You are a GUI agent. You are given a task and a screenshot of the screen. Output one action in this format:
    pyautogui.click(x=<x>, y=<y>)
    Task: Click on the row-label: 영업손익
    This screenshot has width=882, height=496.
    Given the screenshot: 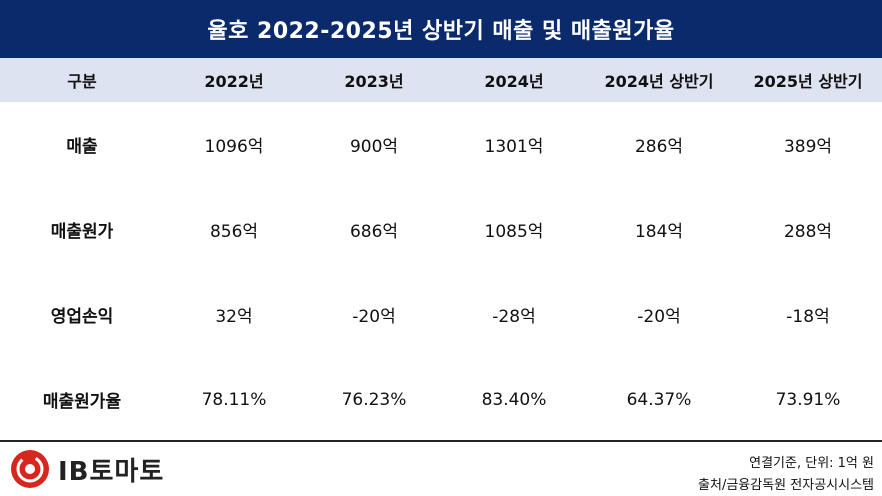 What is the action you would take?
    pyautogui.click(x=82, y=317)
    